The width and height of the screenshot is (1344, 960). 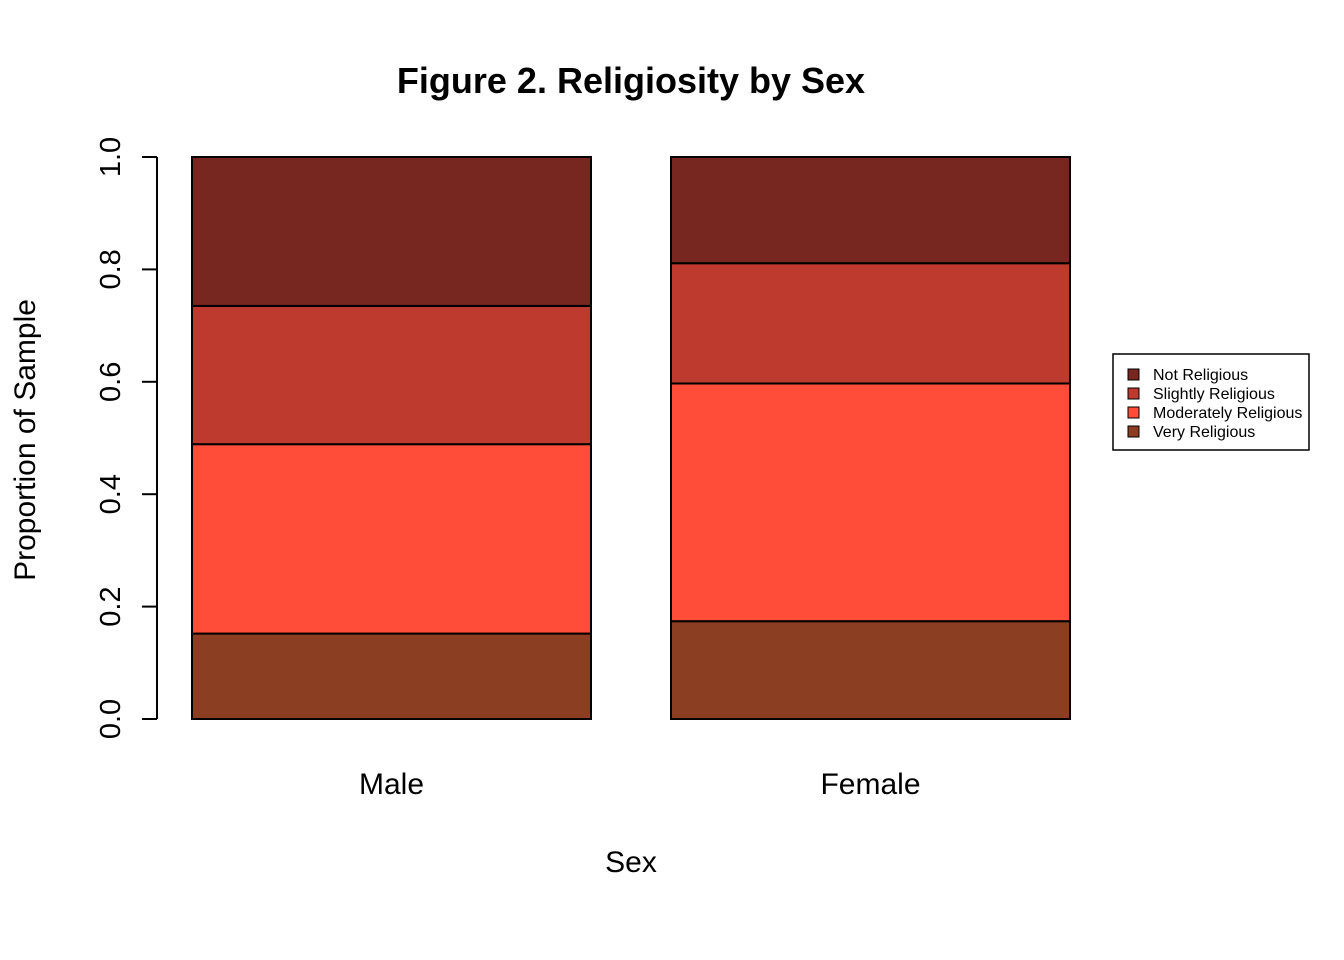 What do you see at coordinates (640, 784) in the screenshot?
I see `category-labels: Male Female` at bounding box center [640, 784].